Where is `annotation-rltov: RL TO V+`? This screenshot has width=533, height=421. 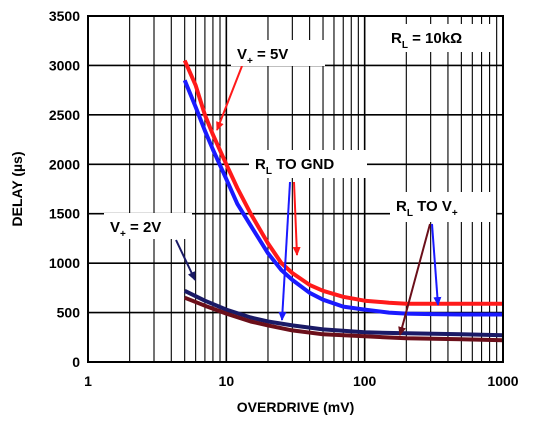
annotation-rltov: RL TO V+ is located at coordinates (427, 208).